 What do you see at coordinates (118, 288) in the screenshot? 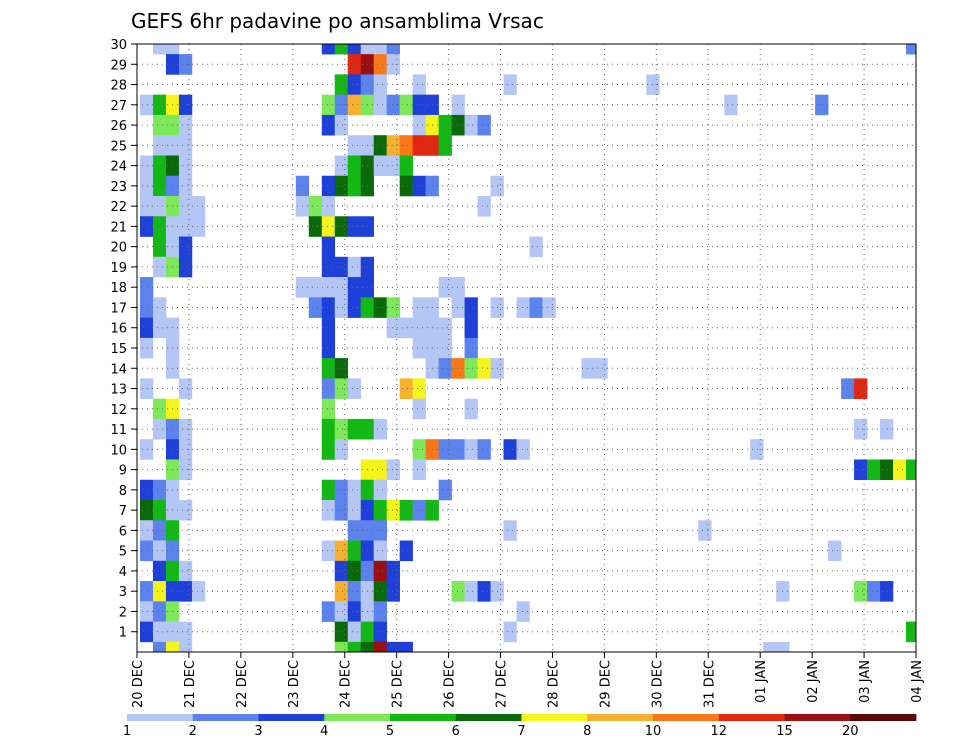
I see `y-tick-label: 18` at bounding box center [118, 288].